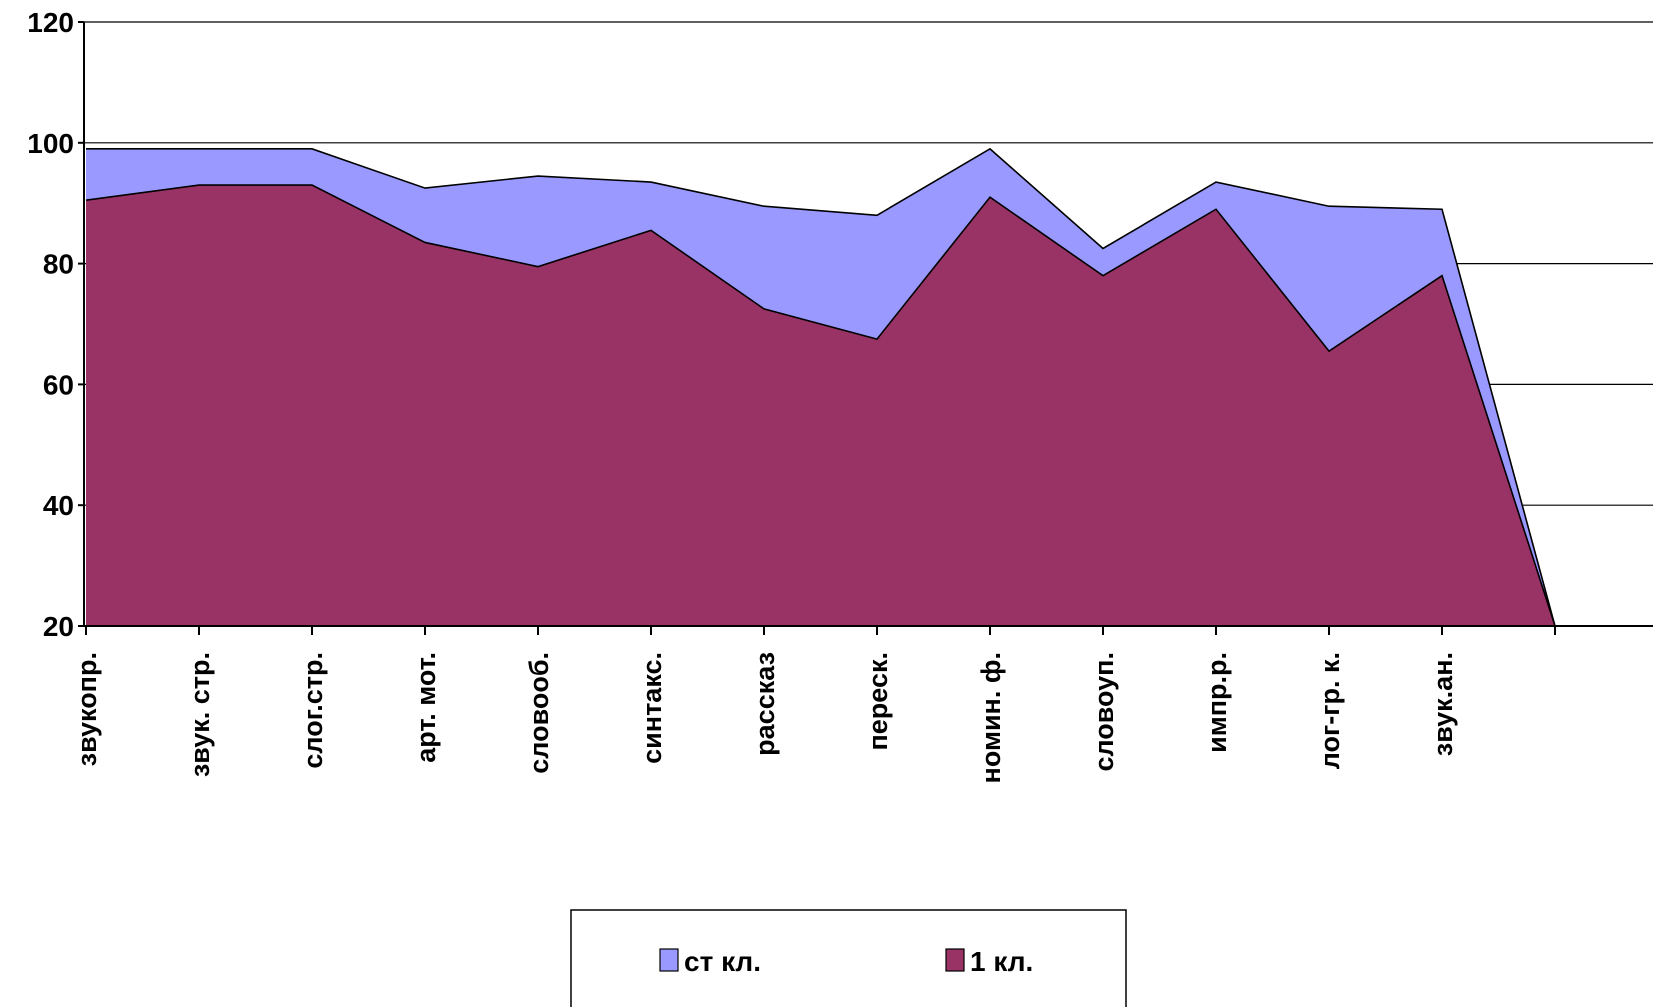 The width and height of the screenshot is (1653, 1007). I want to click on x-tick-label-10: импр.р., so click(1217, 702).